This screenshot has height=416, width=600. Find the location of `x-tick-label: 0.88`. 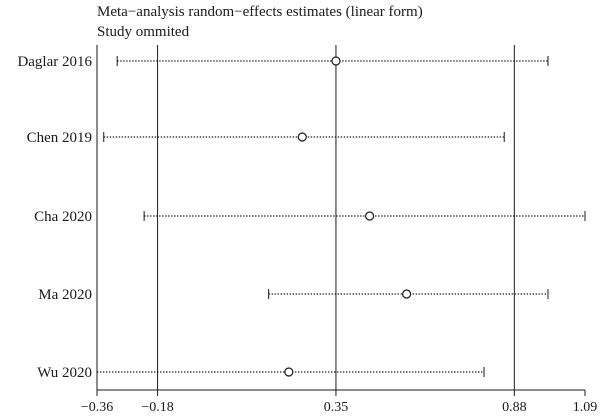

x-tick-label: 0.88 is located at coordinates (514, 407).